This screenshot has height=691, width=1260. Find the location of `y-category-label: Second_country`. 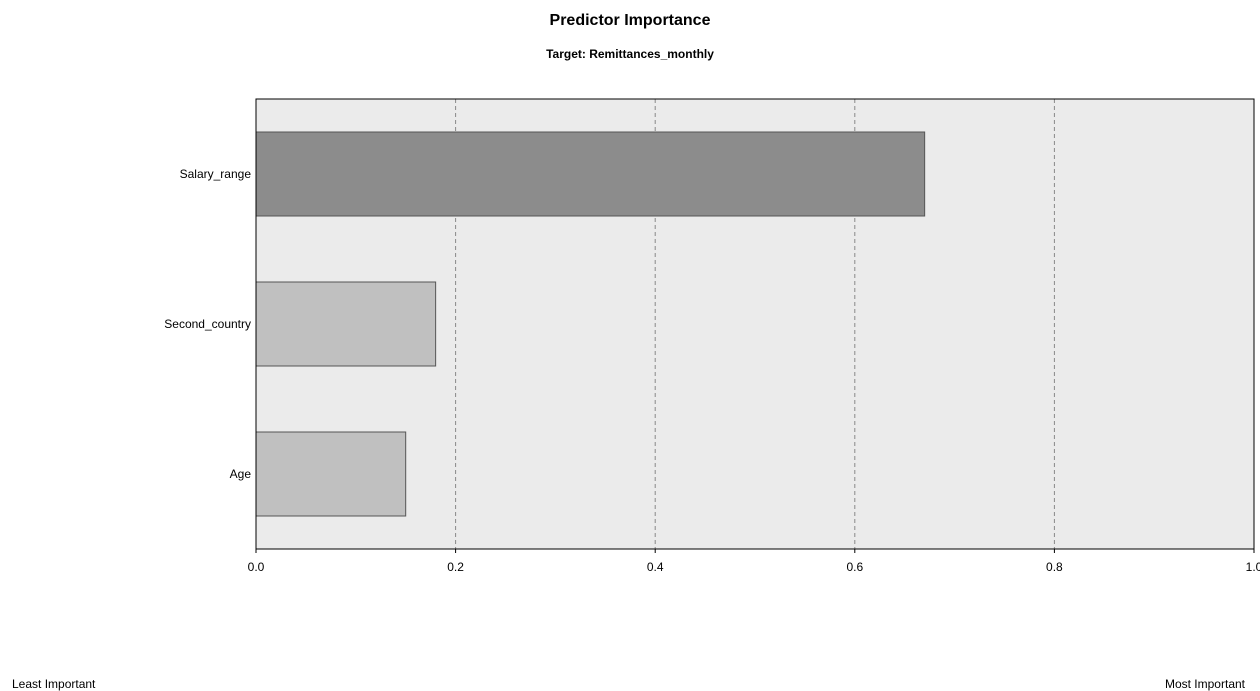

y-category-label: Second_country is located at coordinates (207, 324).